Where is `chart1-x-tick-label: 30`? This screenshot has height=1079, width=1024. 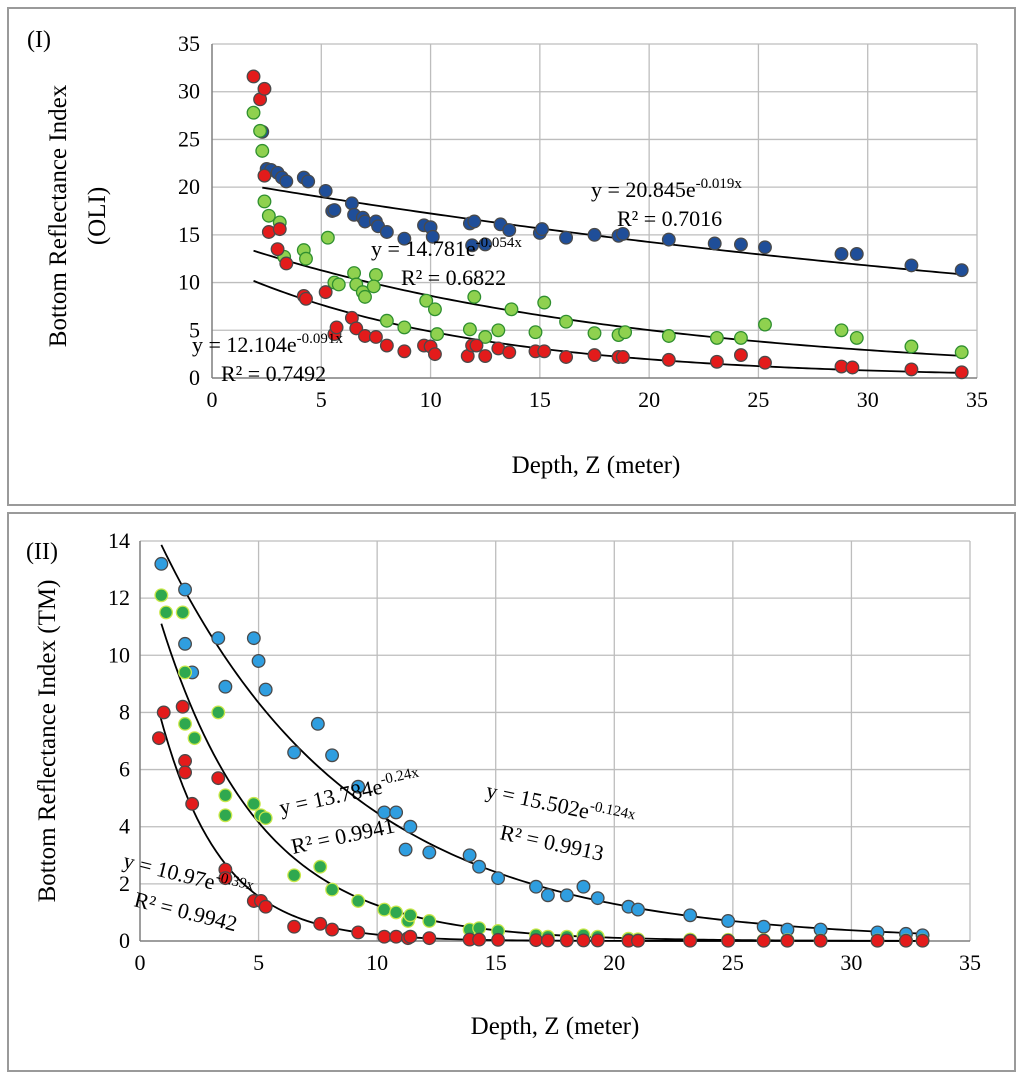 chart1-x-tick-label: 30 is located at coordinates (868, 399).